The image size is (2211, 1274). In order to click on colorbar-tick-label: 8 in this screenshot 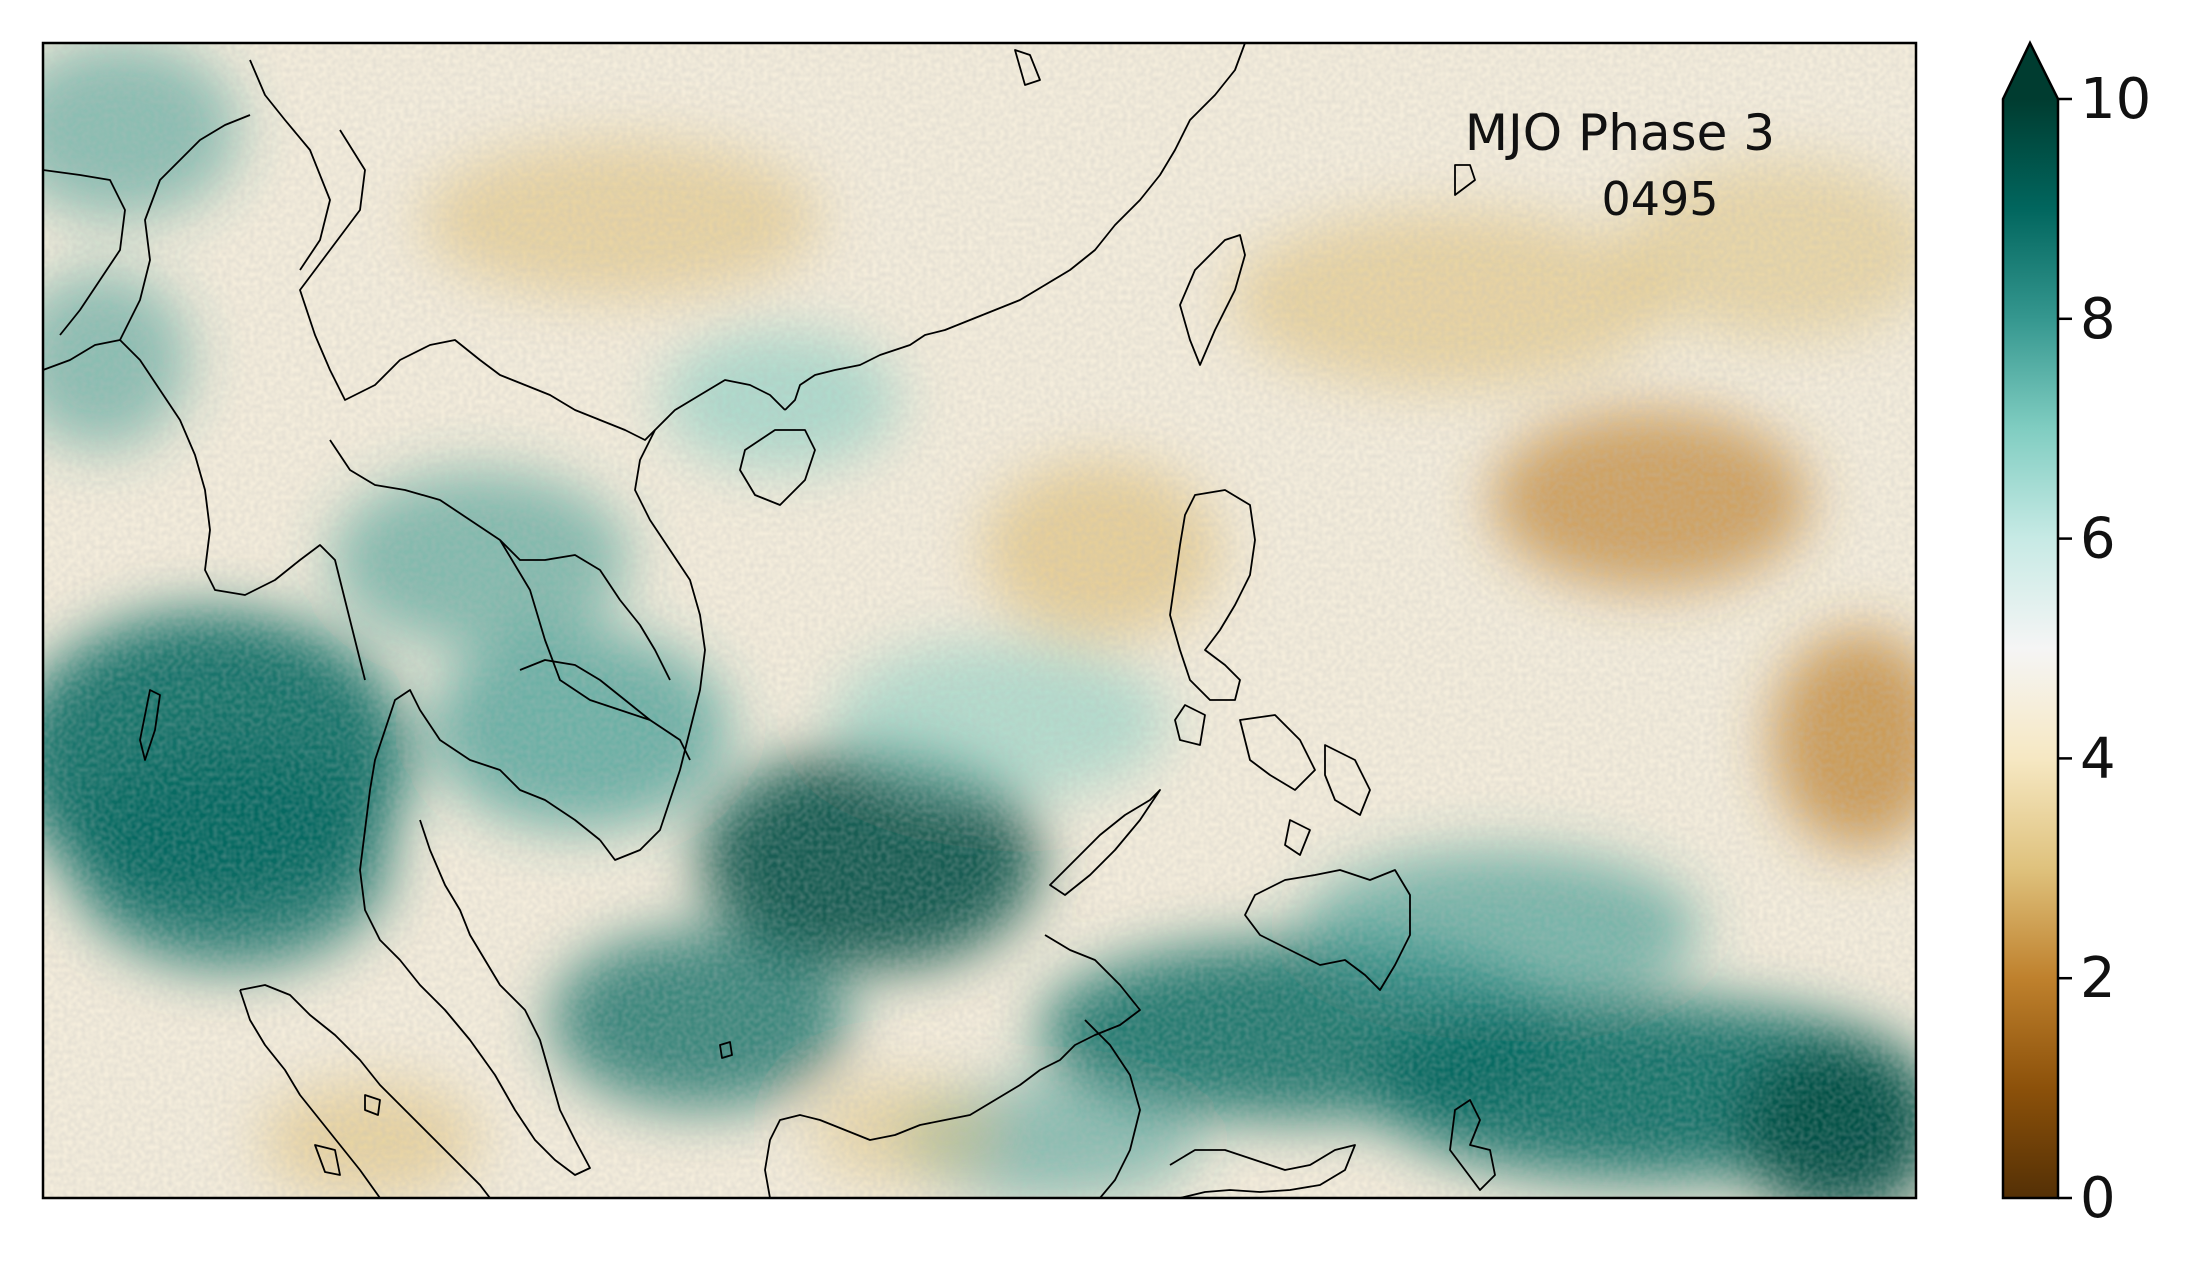, I will do `click(2098, 319)`.